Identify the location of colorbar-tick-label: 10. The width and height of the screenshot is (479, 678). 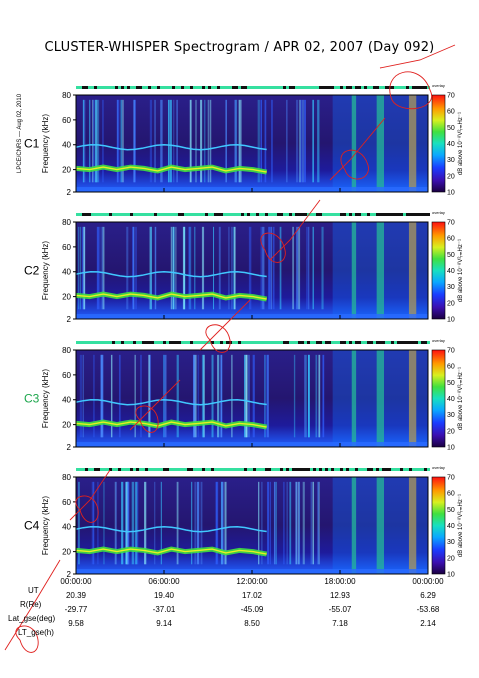
(451, 448).